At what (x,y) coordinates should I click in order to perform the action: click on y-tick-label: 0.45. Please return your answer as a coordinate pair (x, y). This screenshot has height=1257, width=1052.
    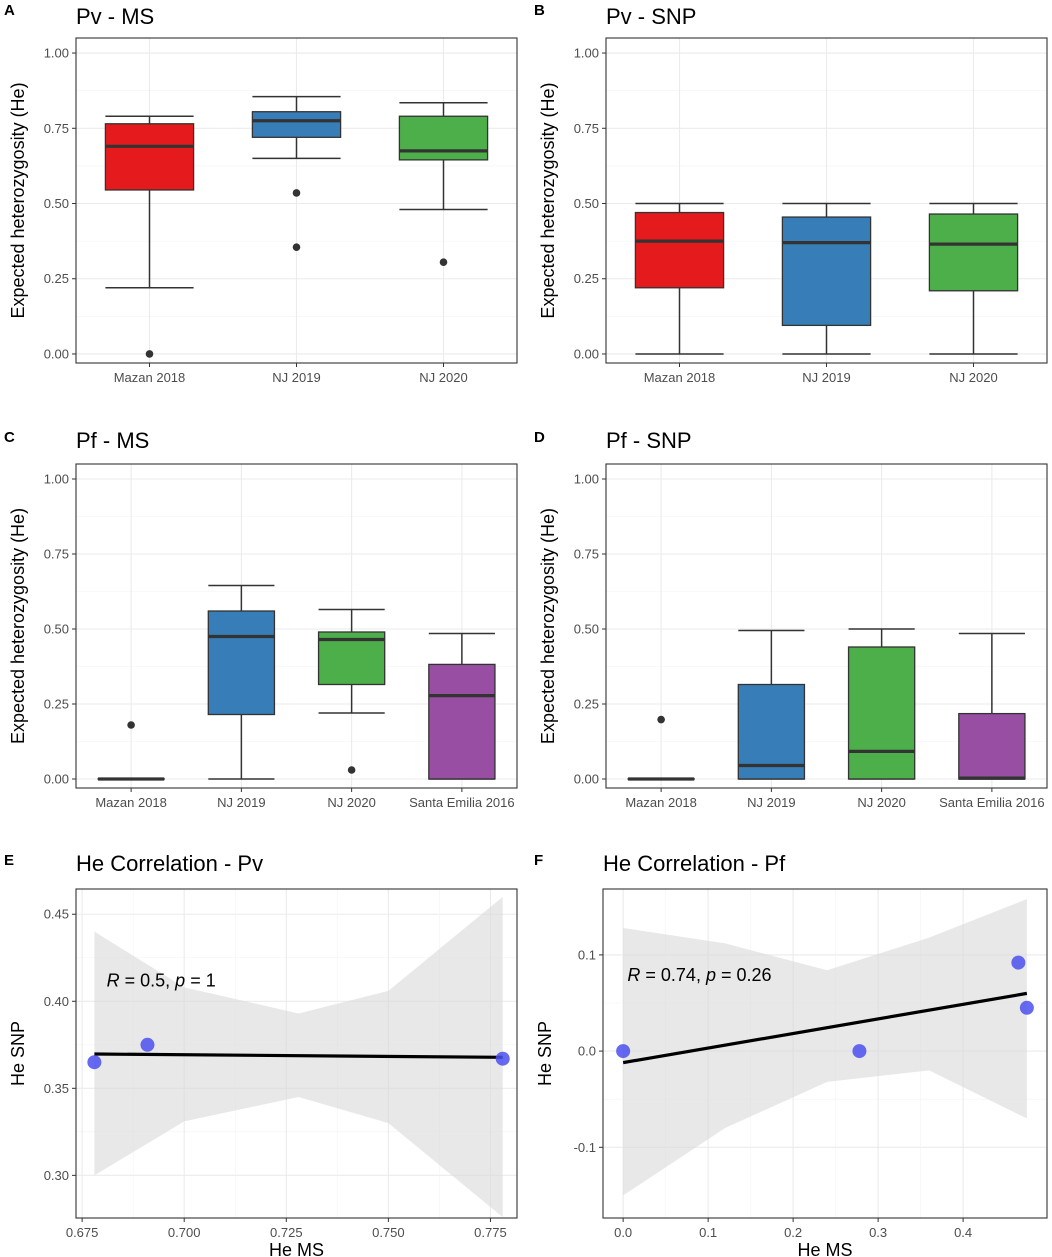
    Looking at the image, I should click on (56, 914).